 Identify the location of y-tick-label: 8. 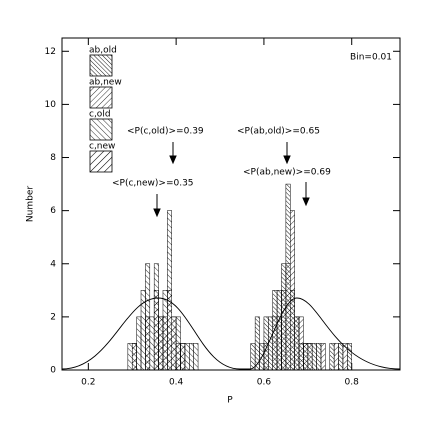
(53, 158).